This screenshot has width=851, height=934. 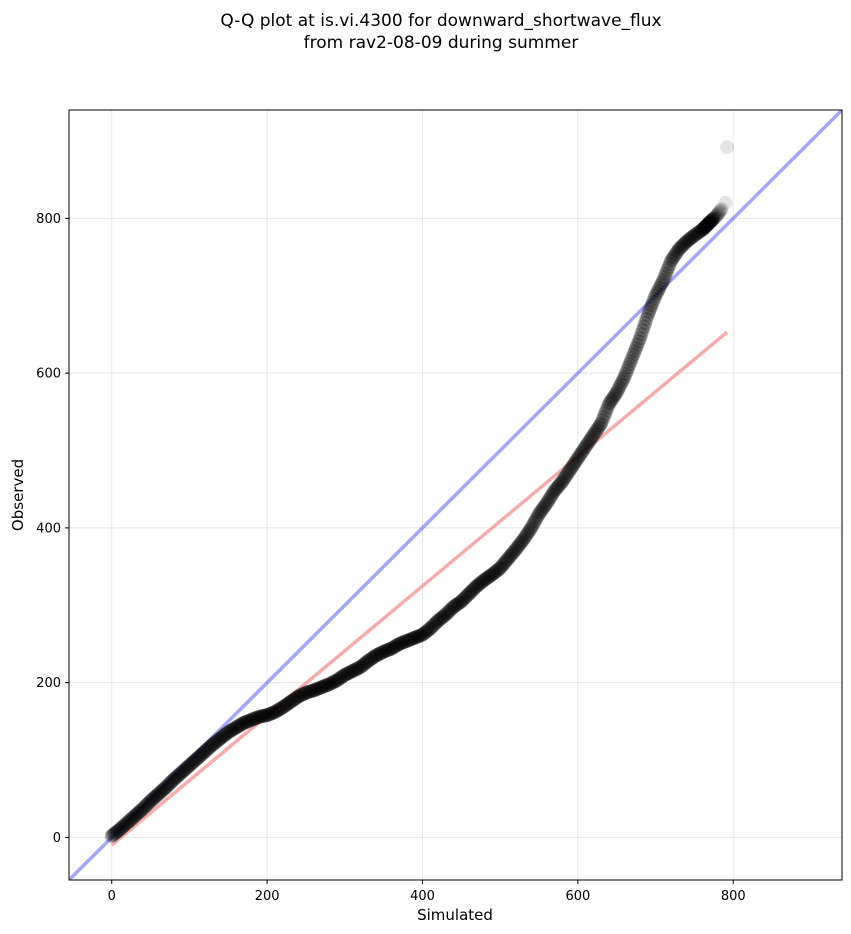 I want to click on chart-title-line-2: from rav2-08-09 during summer, so click(x=441, y=43).